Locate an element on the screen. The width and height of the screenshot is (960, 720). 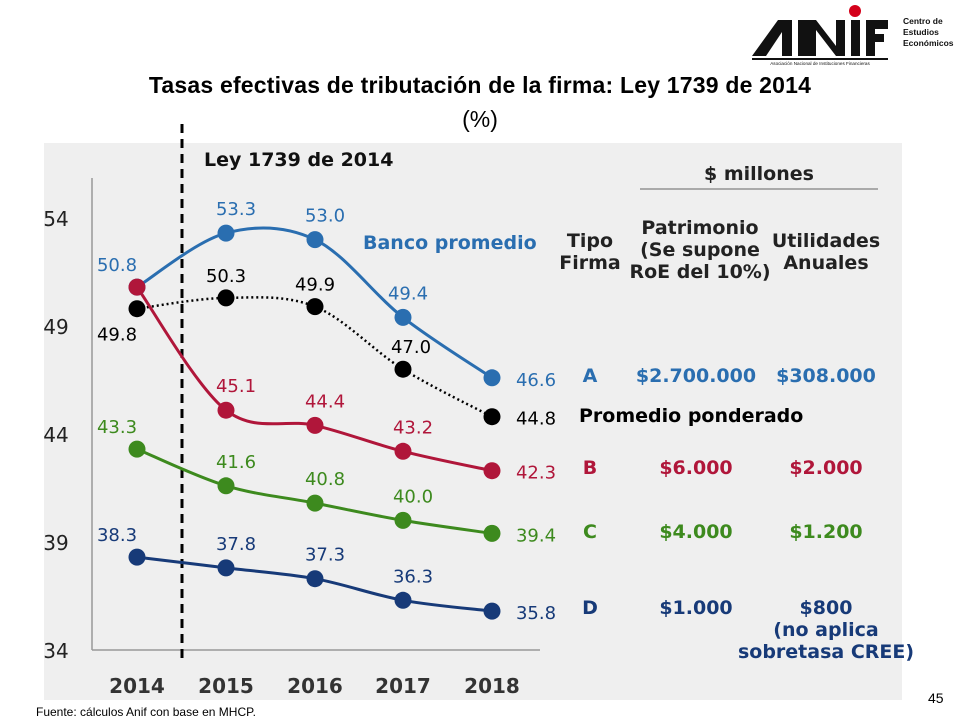
data-label-banco-promedio: 50.8 is located at coordinates (117, 265).